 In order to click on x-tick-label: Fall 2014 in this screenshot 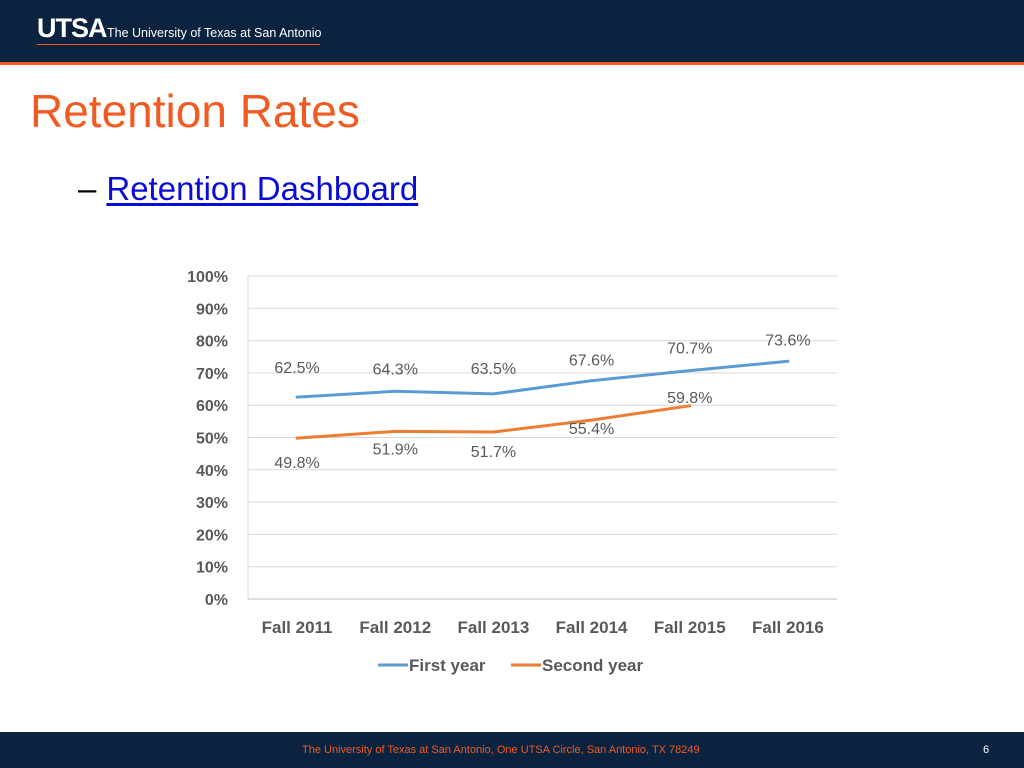, I will do `click(592, 627)`.